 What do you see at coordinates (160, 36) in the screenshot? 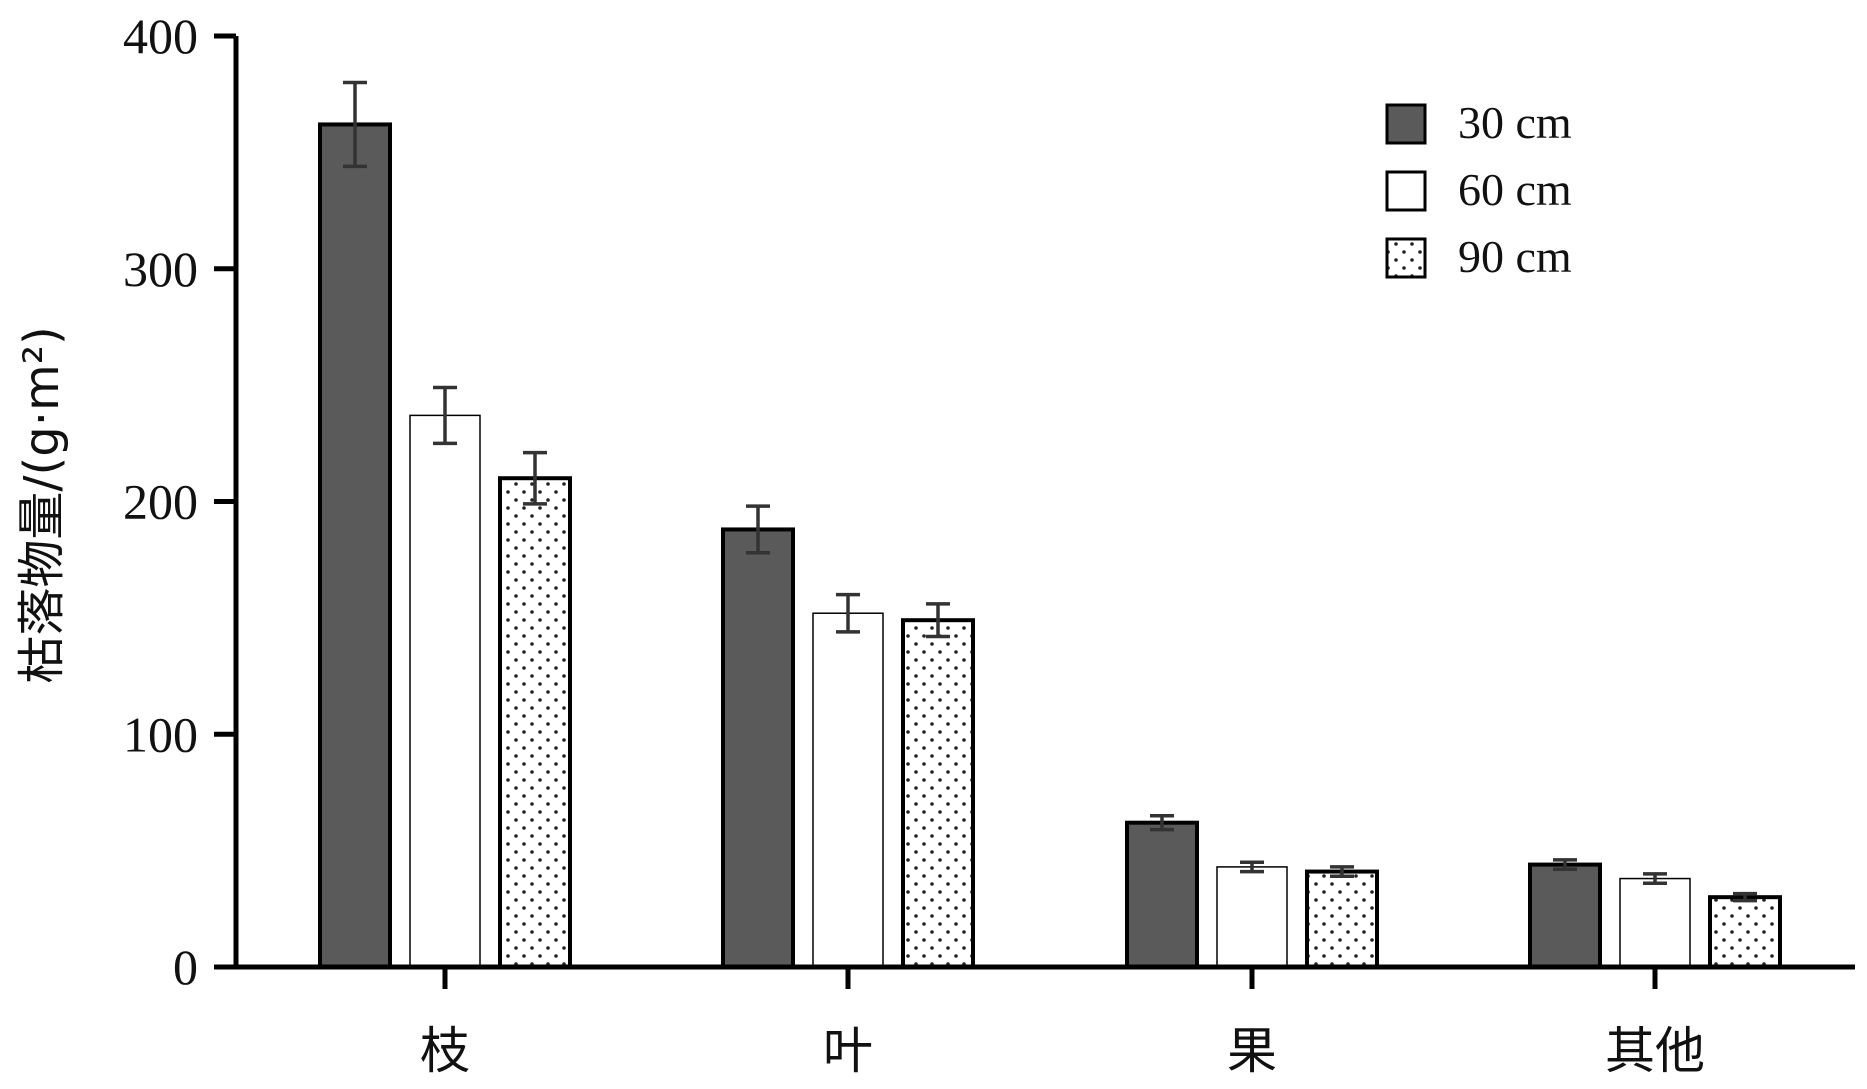
I see `y-tick-label: 400` at bounding box center [160, 36].